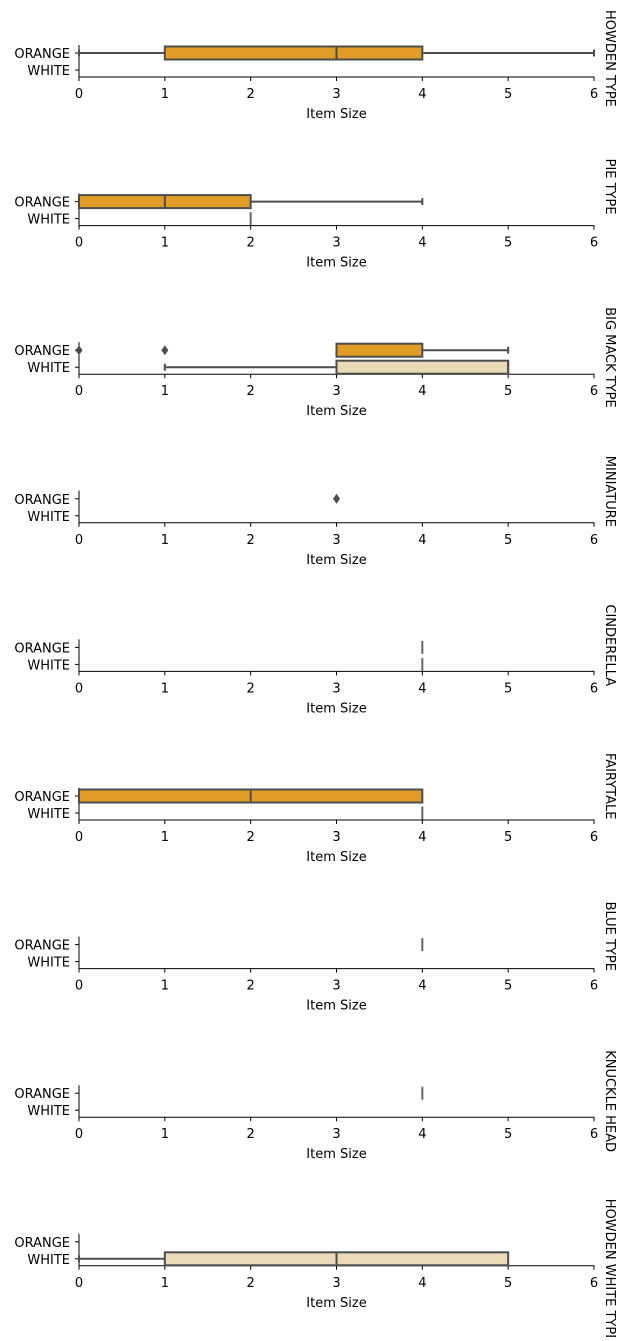 The image size is (628, 1341). I want to click on panel-title: FAIRYTALE, so click(609, 786).